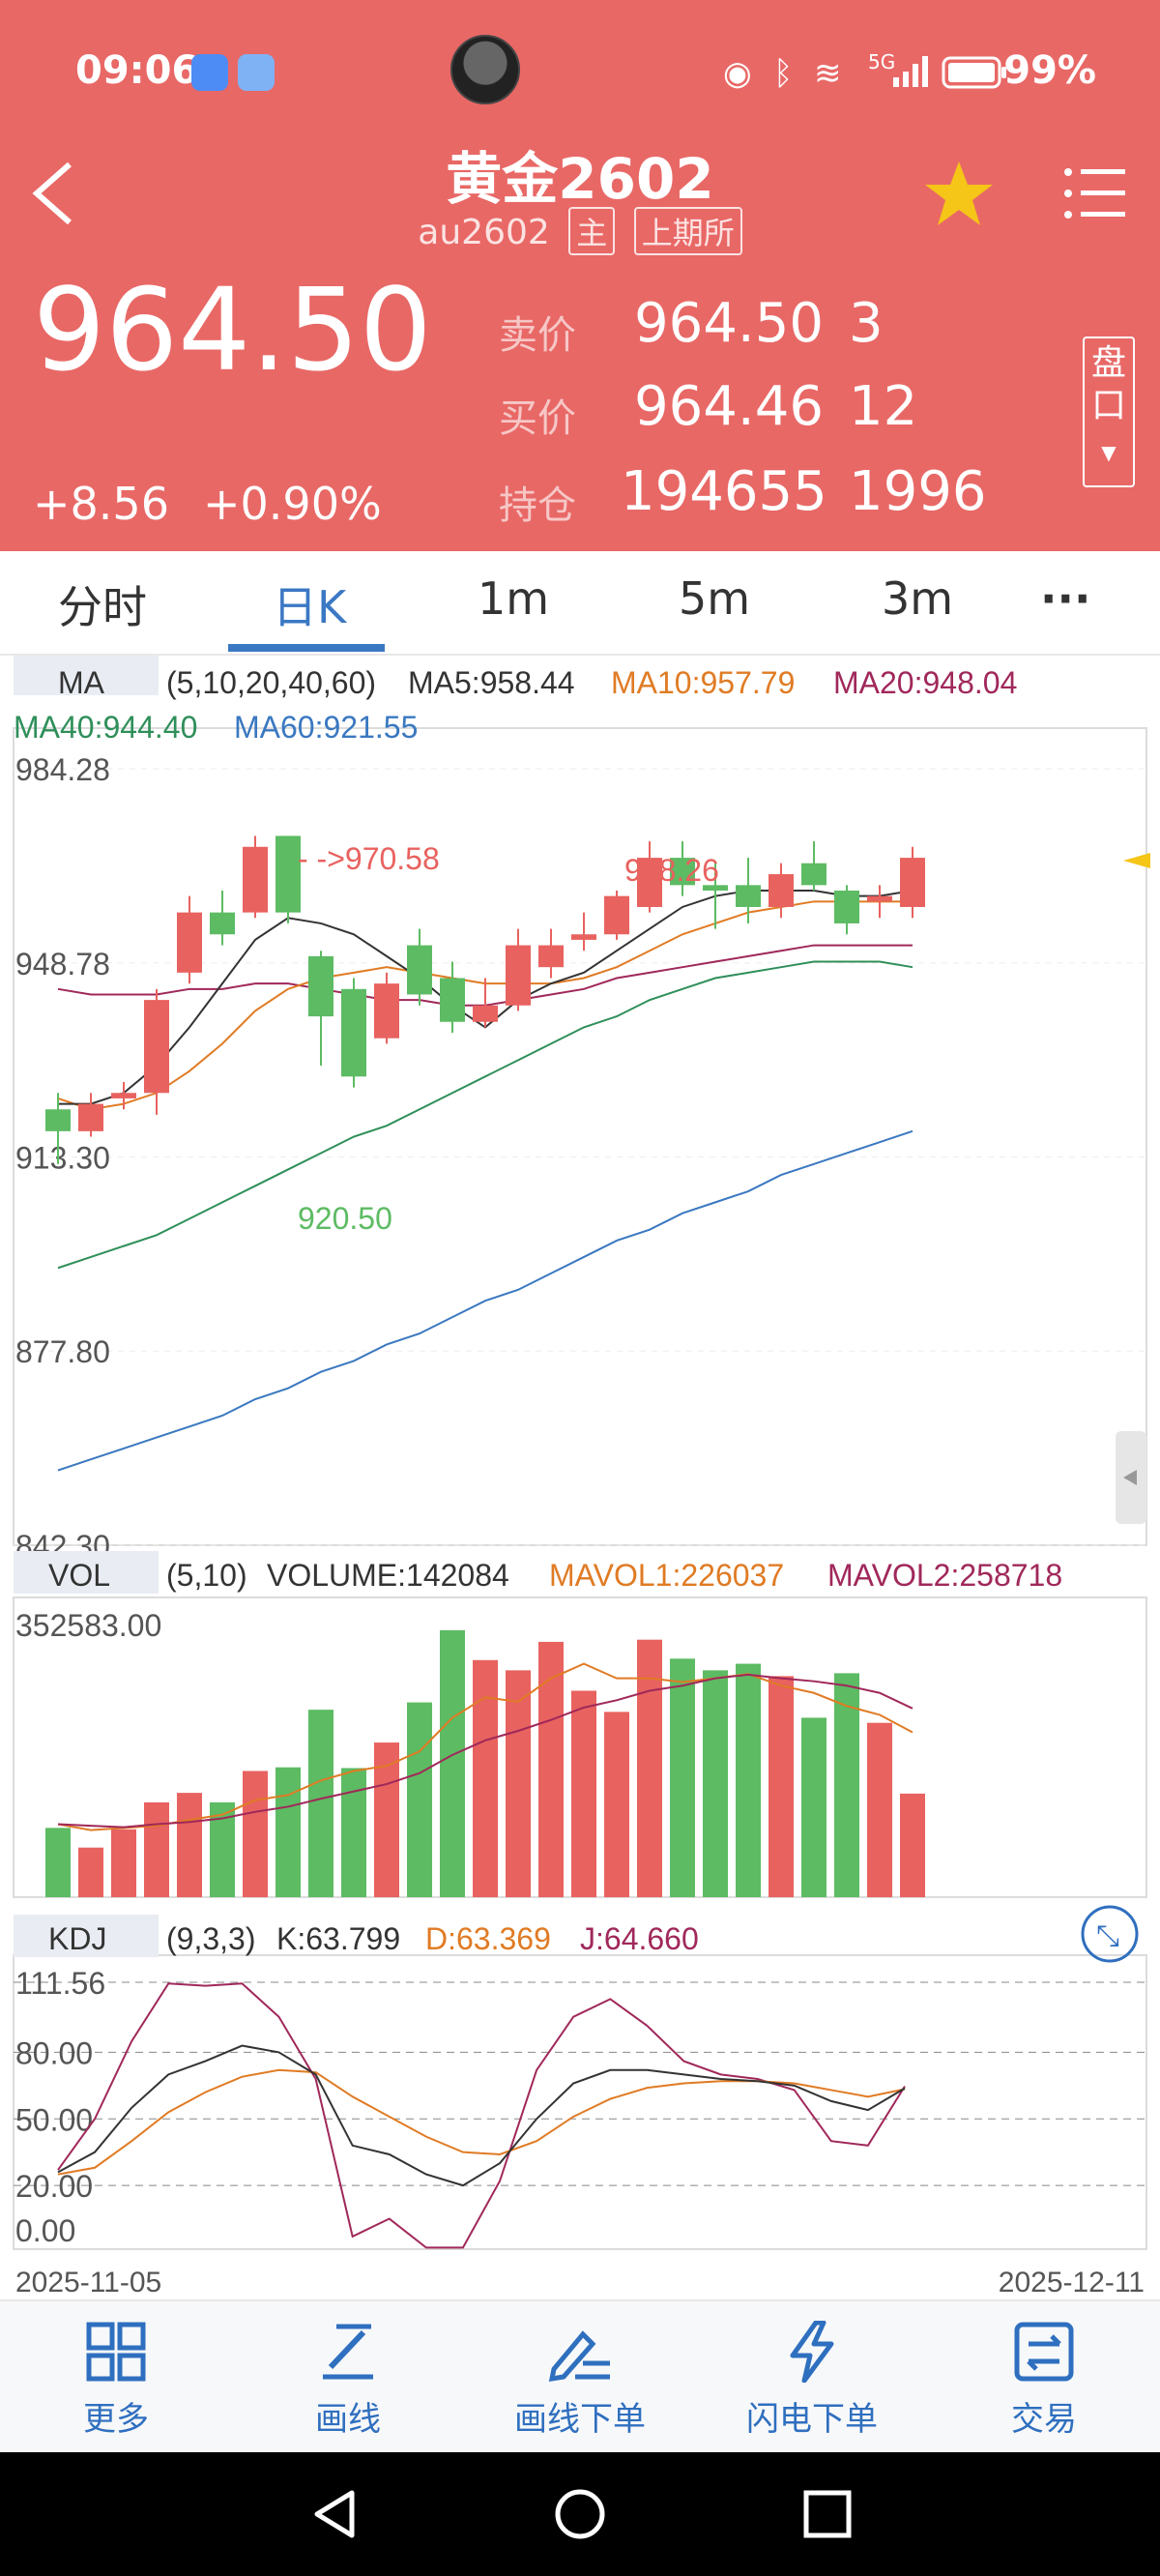 This screenshot has width=1160, height=2576. I want to click on bluetooth-icon: ᛒ, so click(783, 73).